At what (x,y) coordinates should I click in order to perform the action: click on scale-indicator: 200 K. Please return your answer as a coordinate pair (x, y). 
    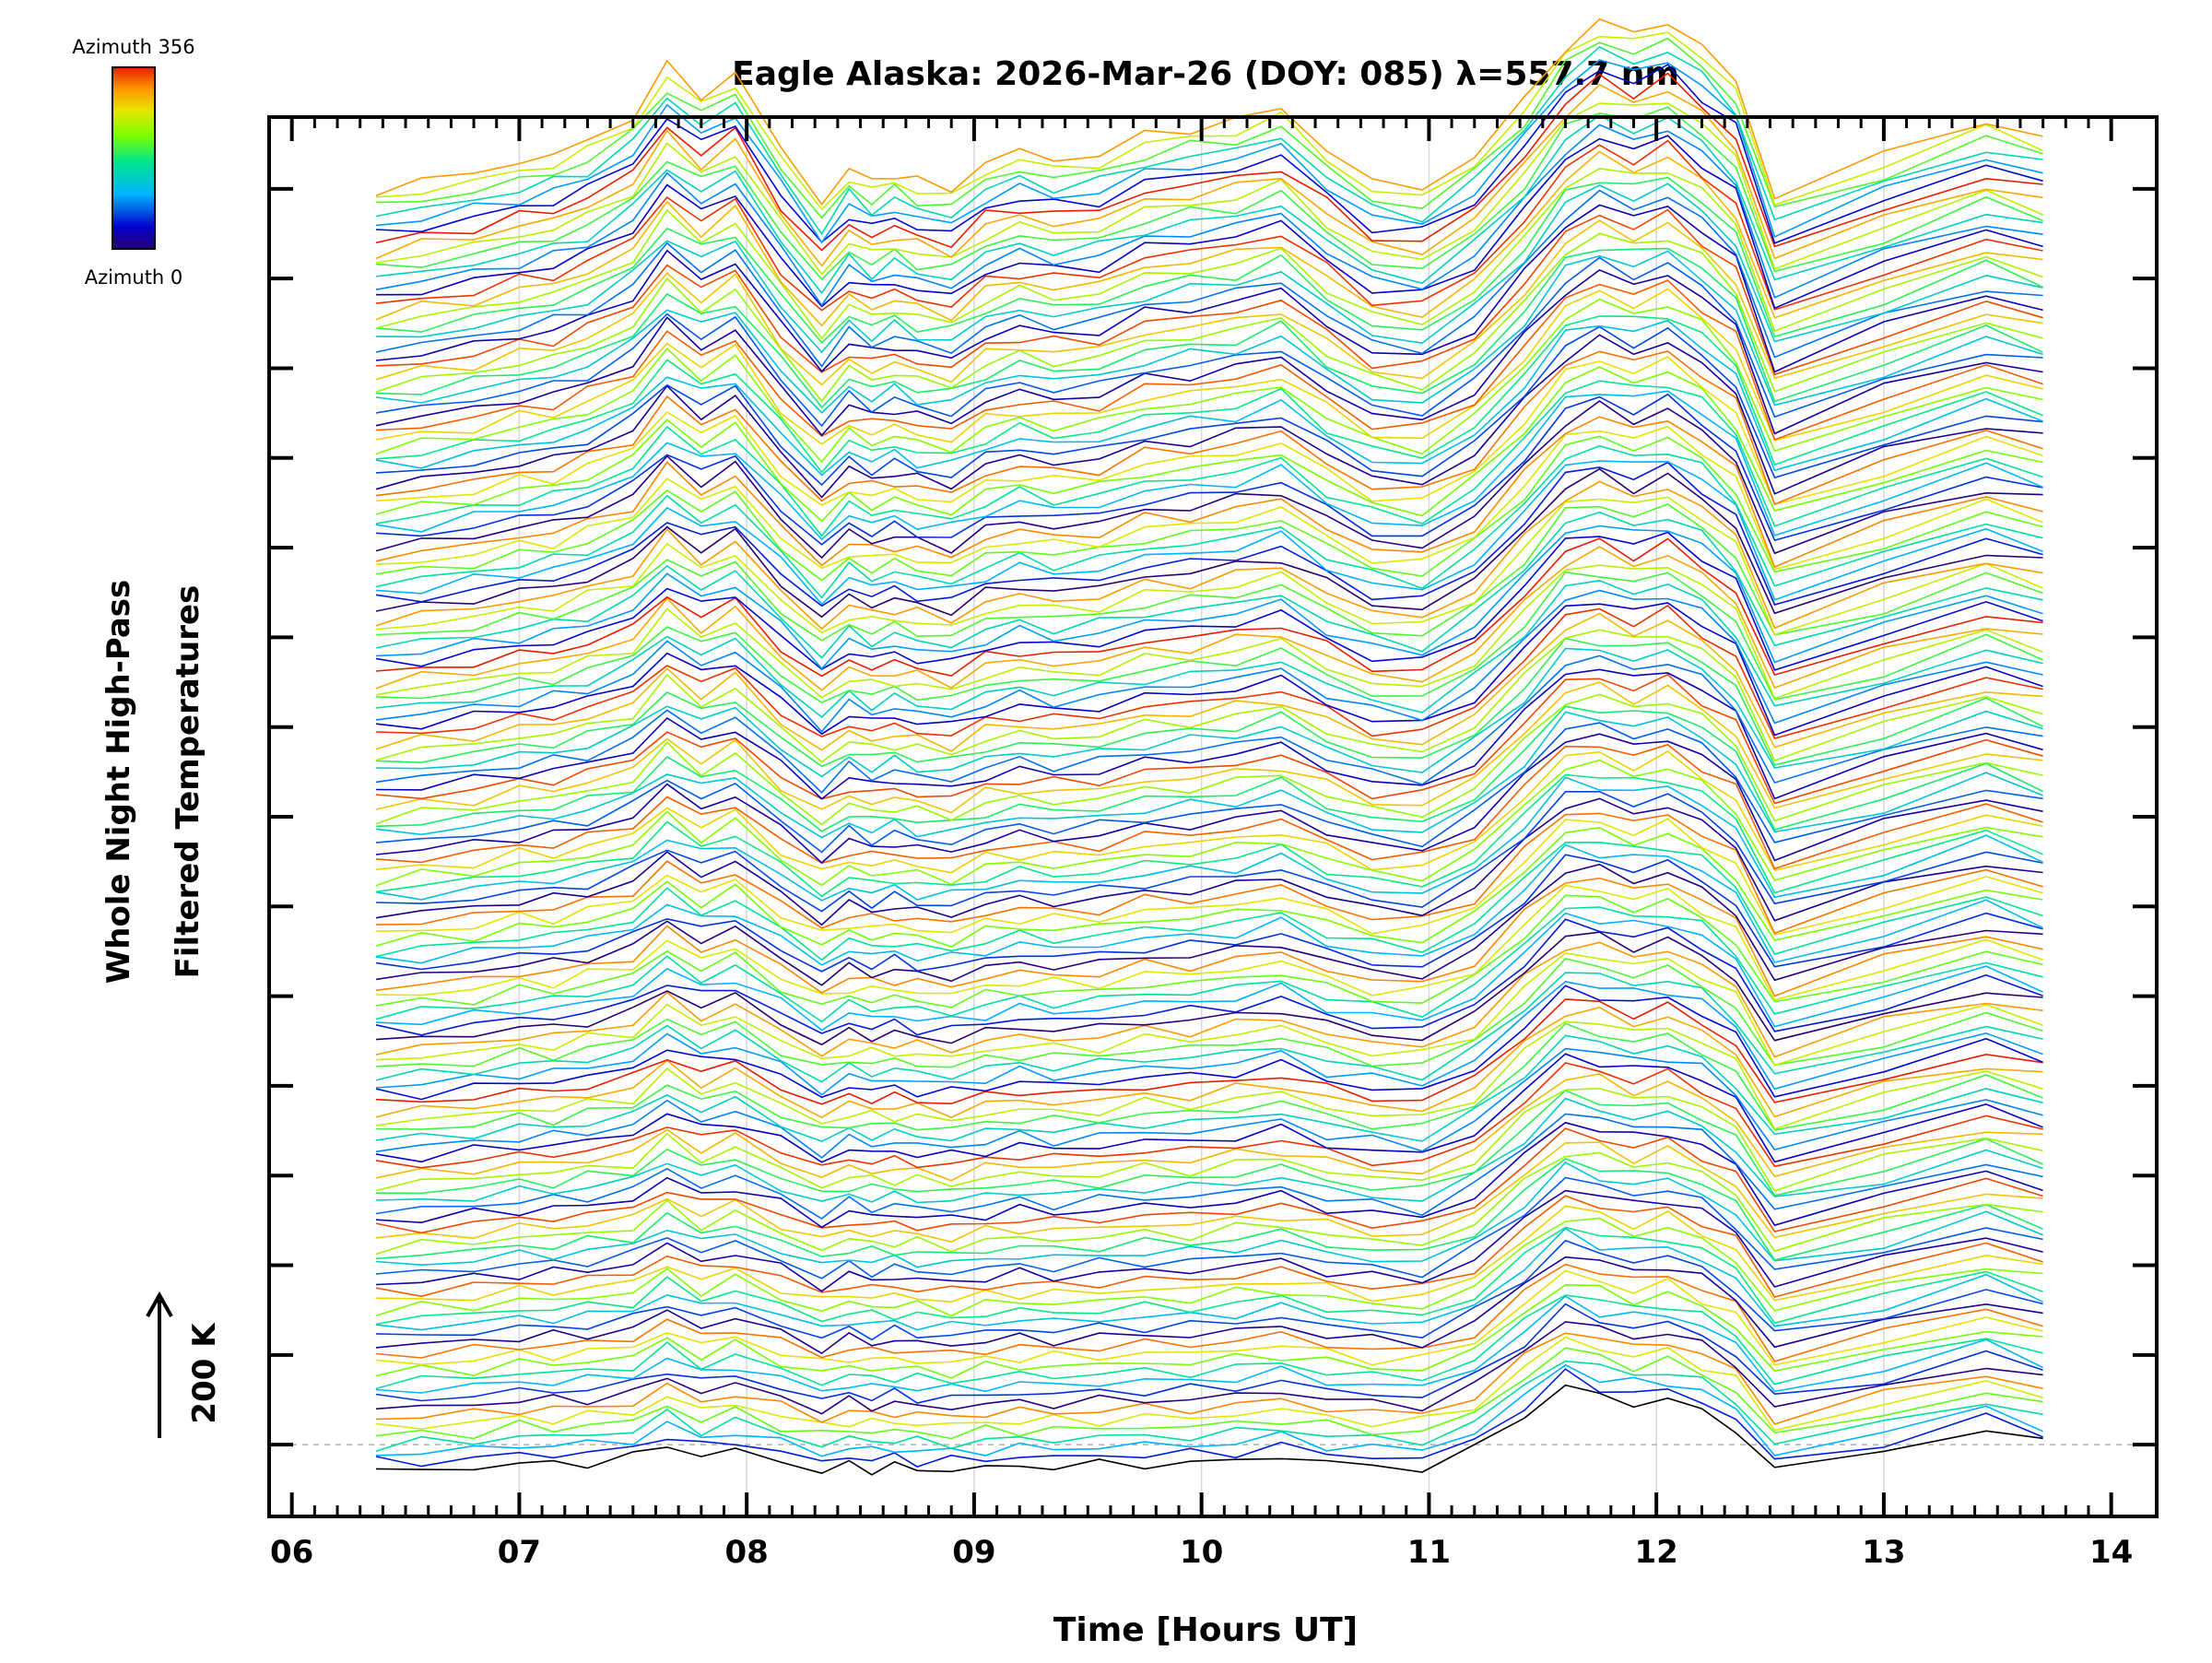
    Looking at the image, I should click on (184, 1364).